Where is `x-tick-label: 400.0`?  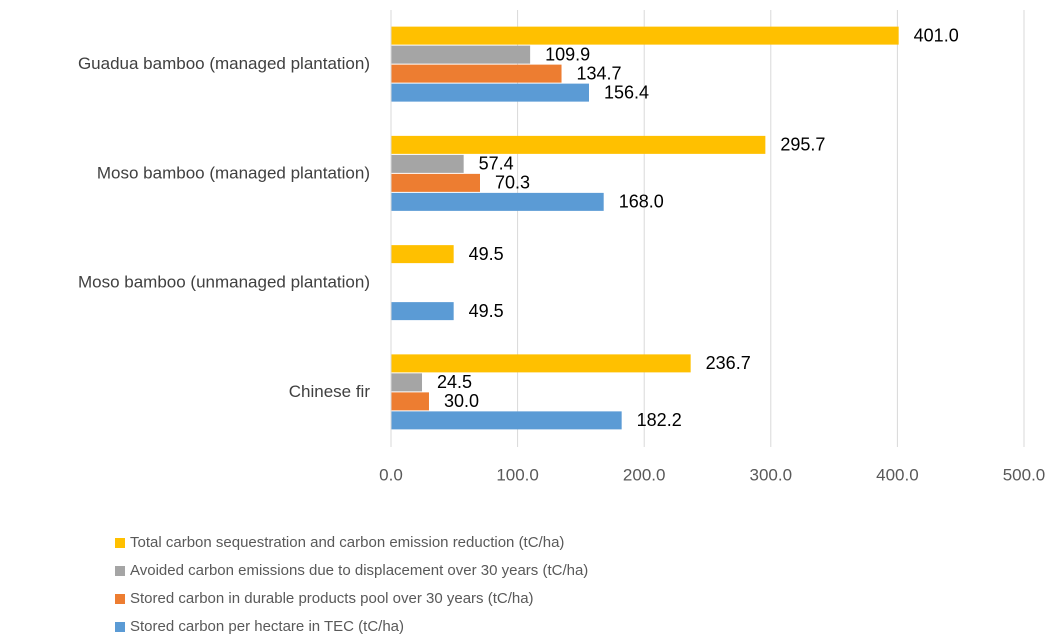
x-tick-label: 400.0 is located at coordinates (897, 474).